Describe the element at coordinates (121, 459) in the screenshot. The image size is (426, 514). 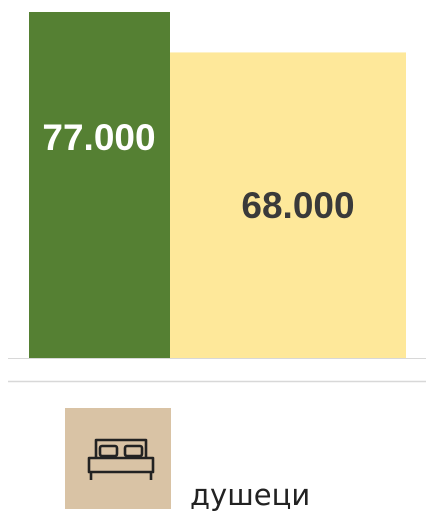
I see `bed-icon` at that location.